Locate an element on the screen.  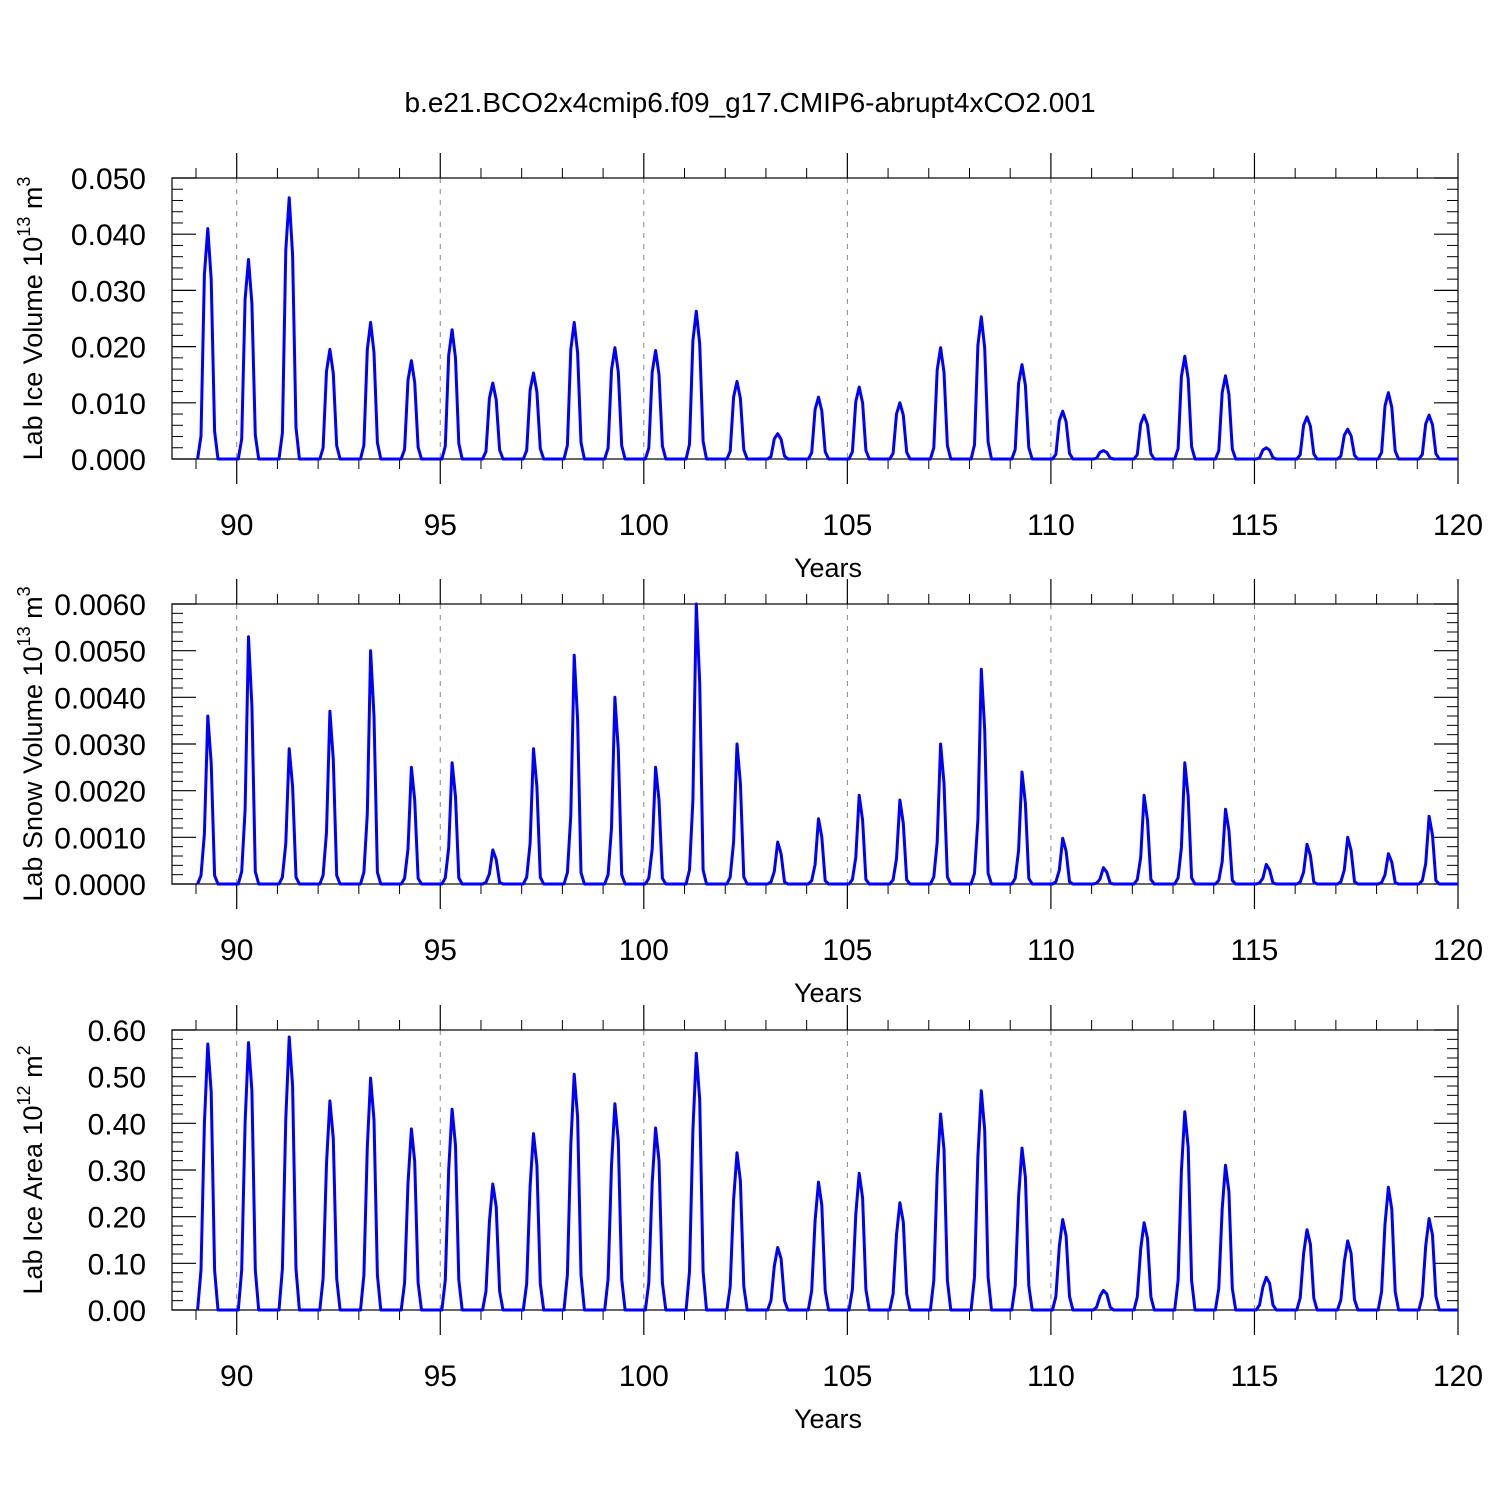
y-tick-label: 0.010 is located at coordinates (108, 404).